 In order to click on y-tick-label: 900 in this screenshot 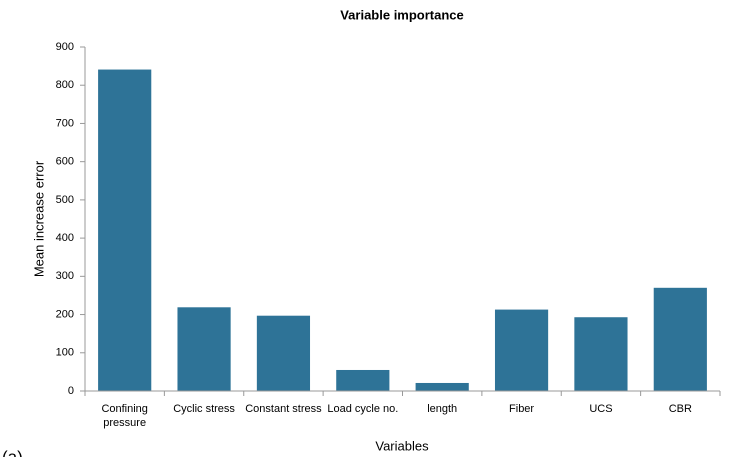, I will do `click(65, 47)`.